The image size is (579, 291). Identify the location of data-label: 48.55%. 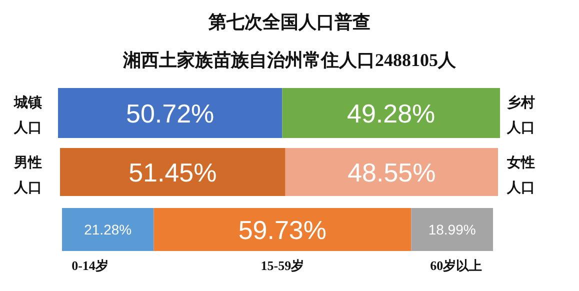
(392, 172).